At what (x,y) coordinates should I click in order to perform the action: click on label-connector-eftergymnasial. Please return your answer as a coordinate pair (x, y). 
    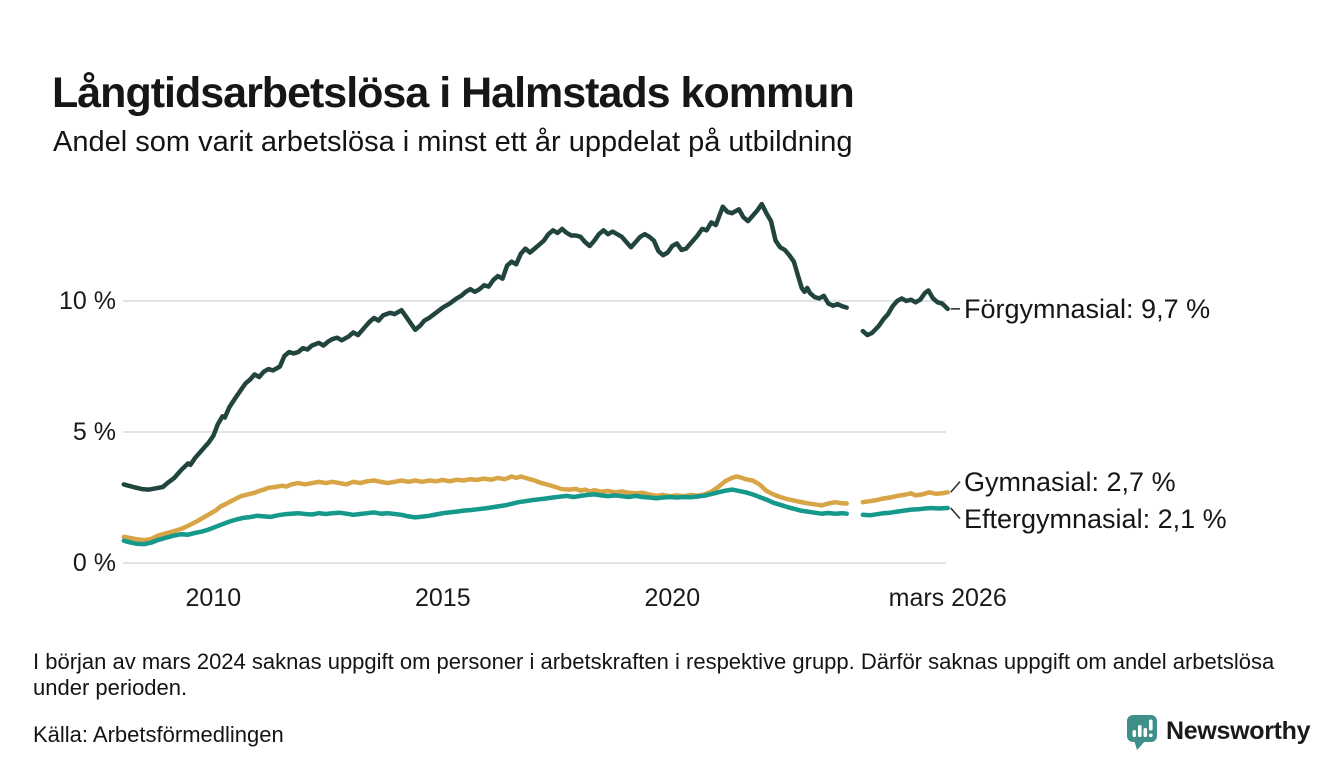
    Looking at the image, I should click on (955, 513).